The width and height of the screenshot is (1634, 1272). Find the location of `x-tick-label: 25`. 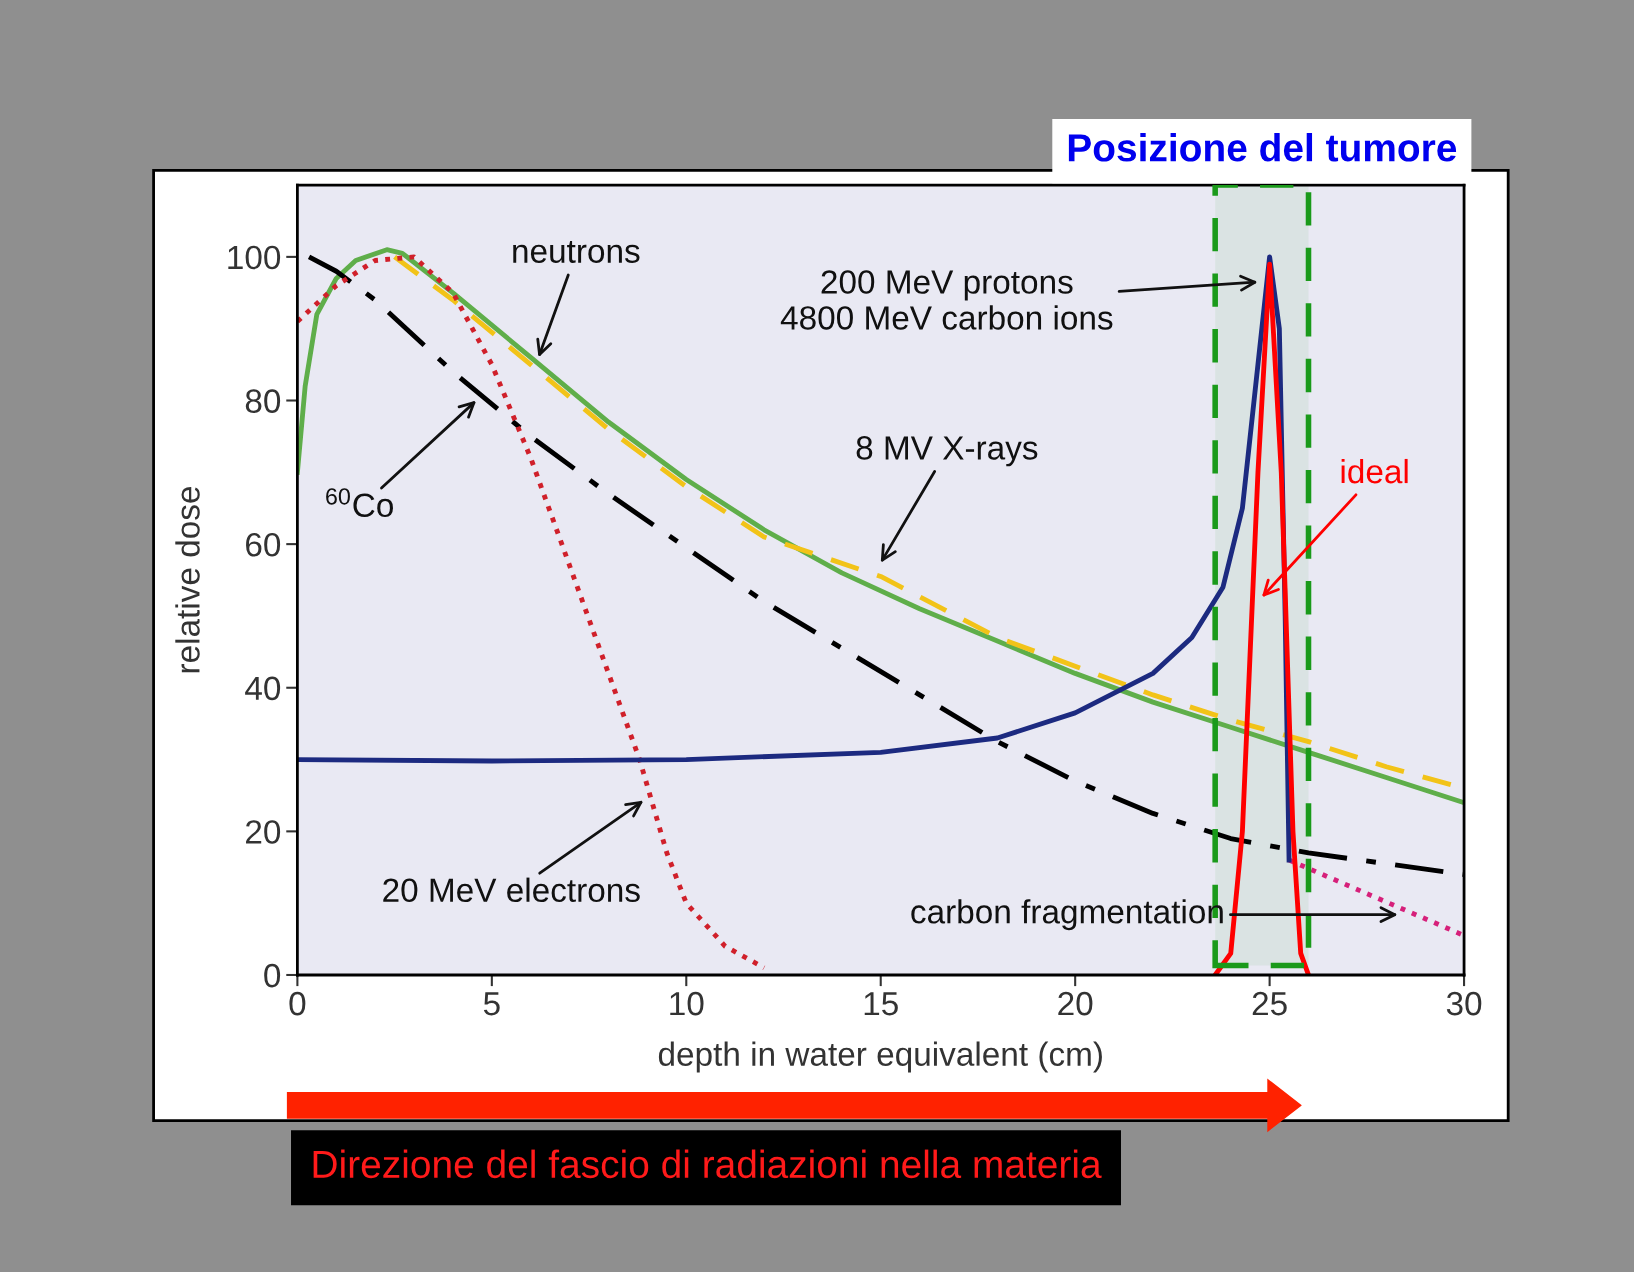

x-tick-label: 25 is located at coordinates (1269, 1003).